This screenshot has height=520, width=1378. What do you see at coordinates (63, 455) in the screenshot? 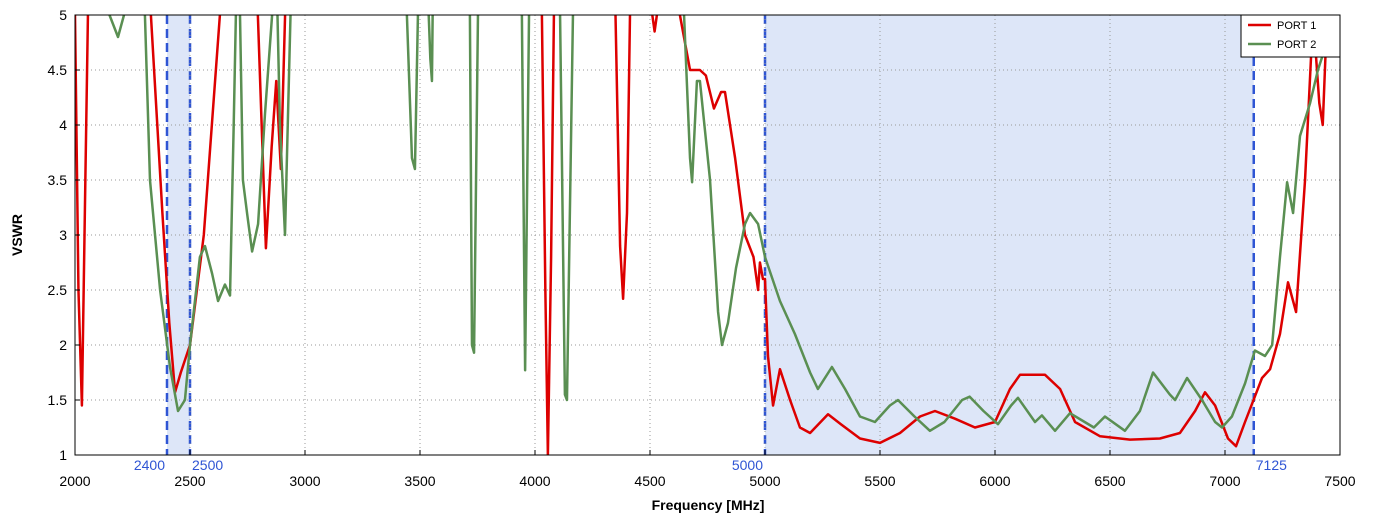
I see `y-tick-label: 1` at bounding box center [63, 455].